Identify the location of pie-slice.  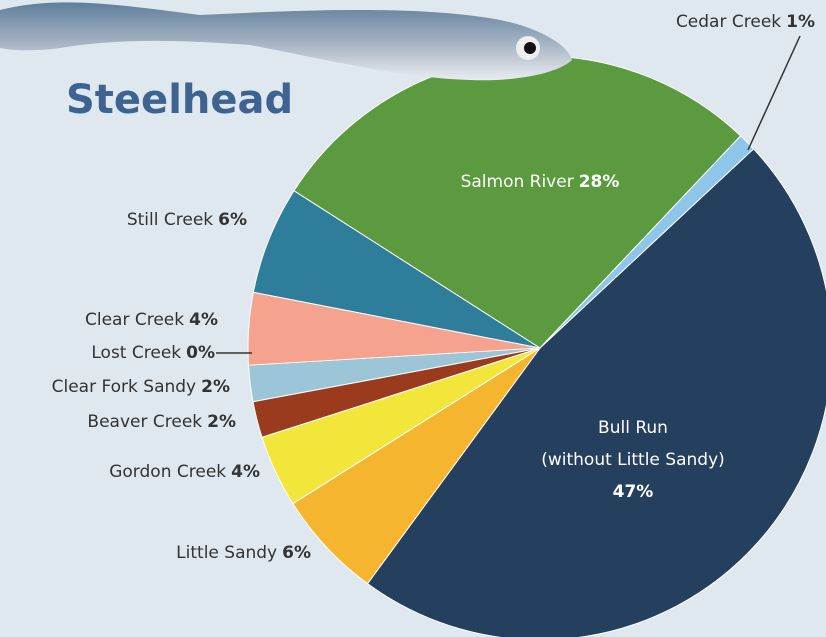
(647, 242).